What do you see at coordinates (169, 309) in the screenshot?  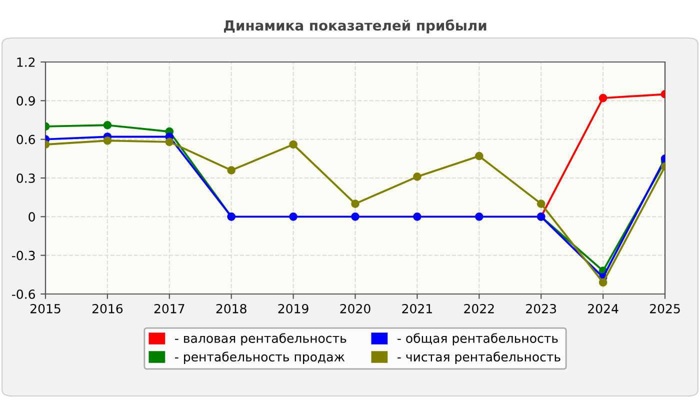 I see `x-tick-label: 2017` at bounding box center [169, 309].